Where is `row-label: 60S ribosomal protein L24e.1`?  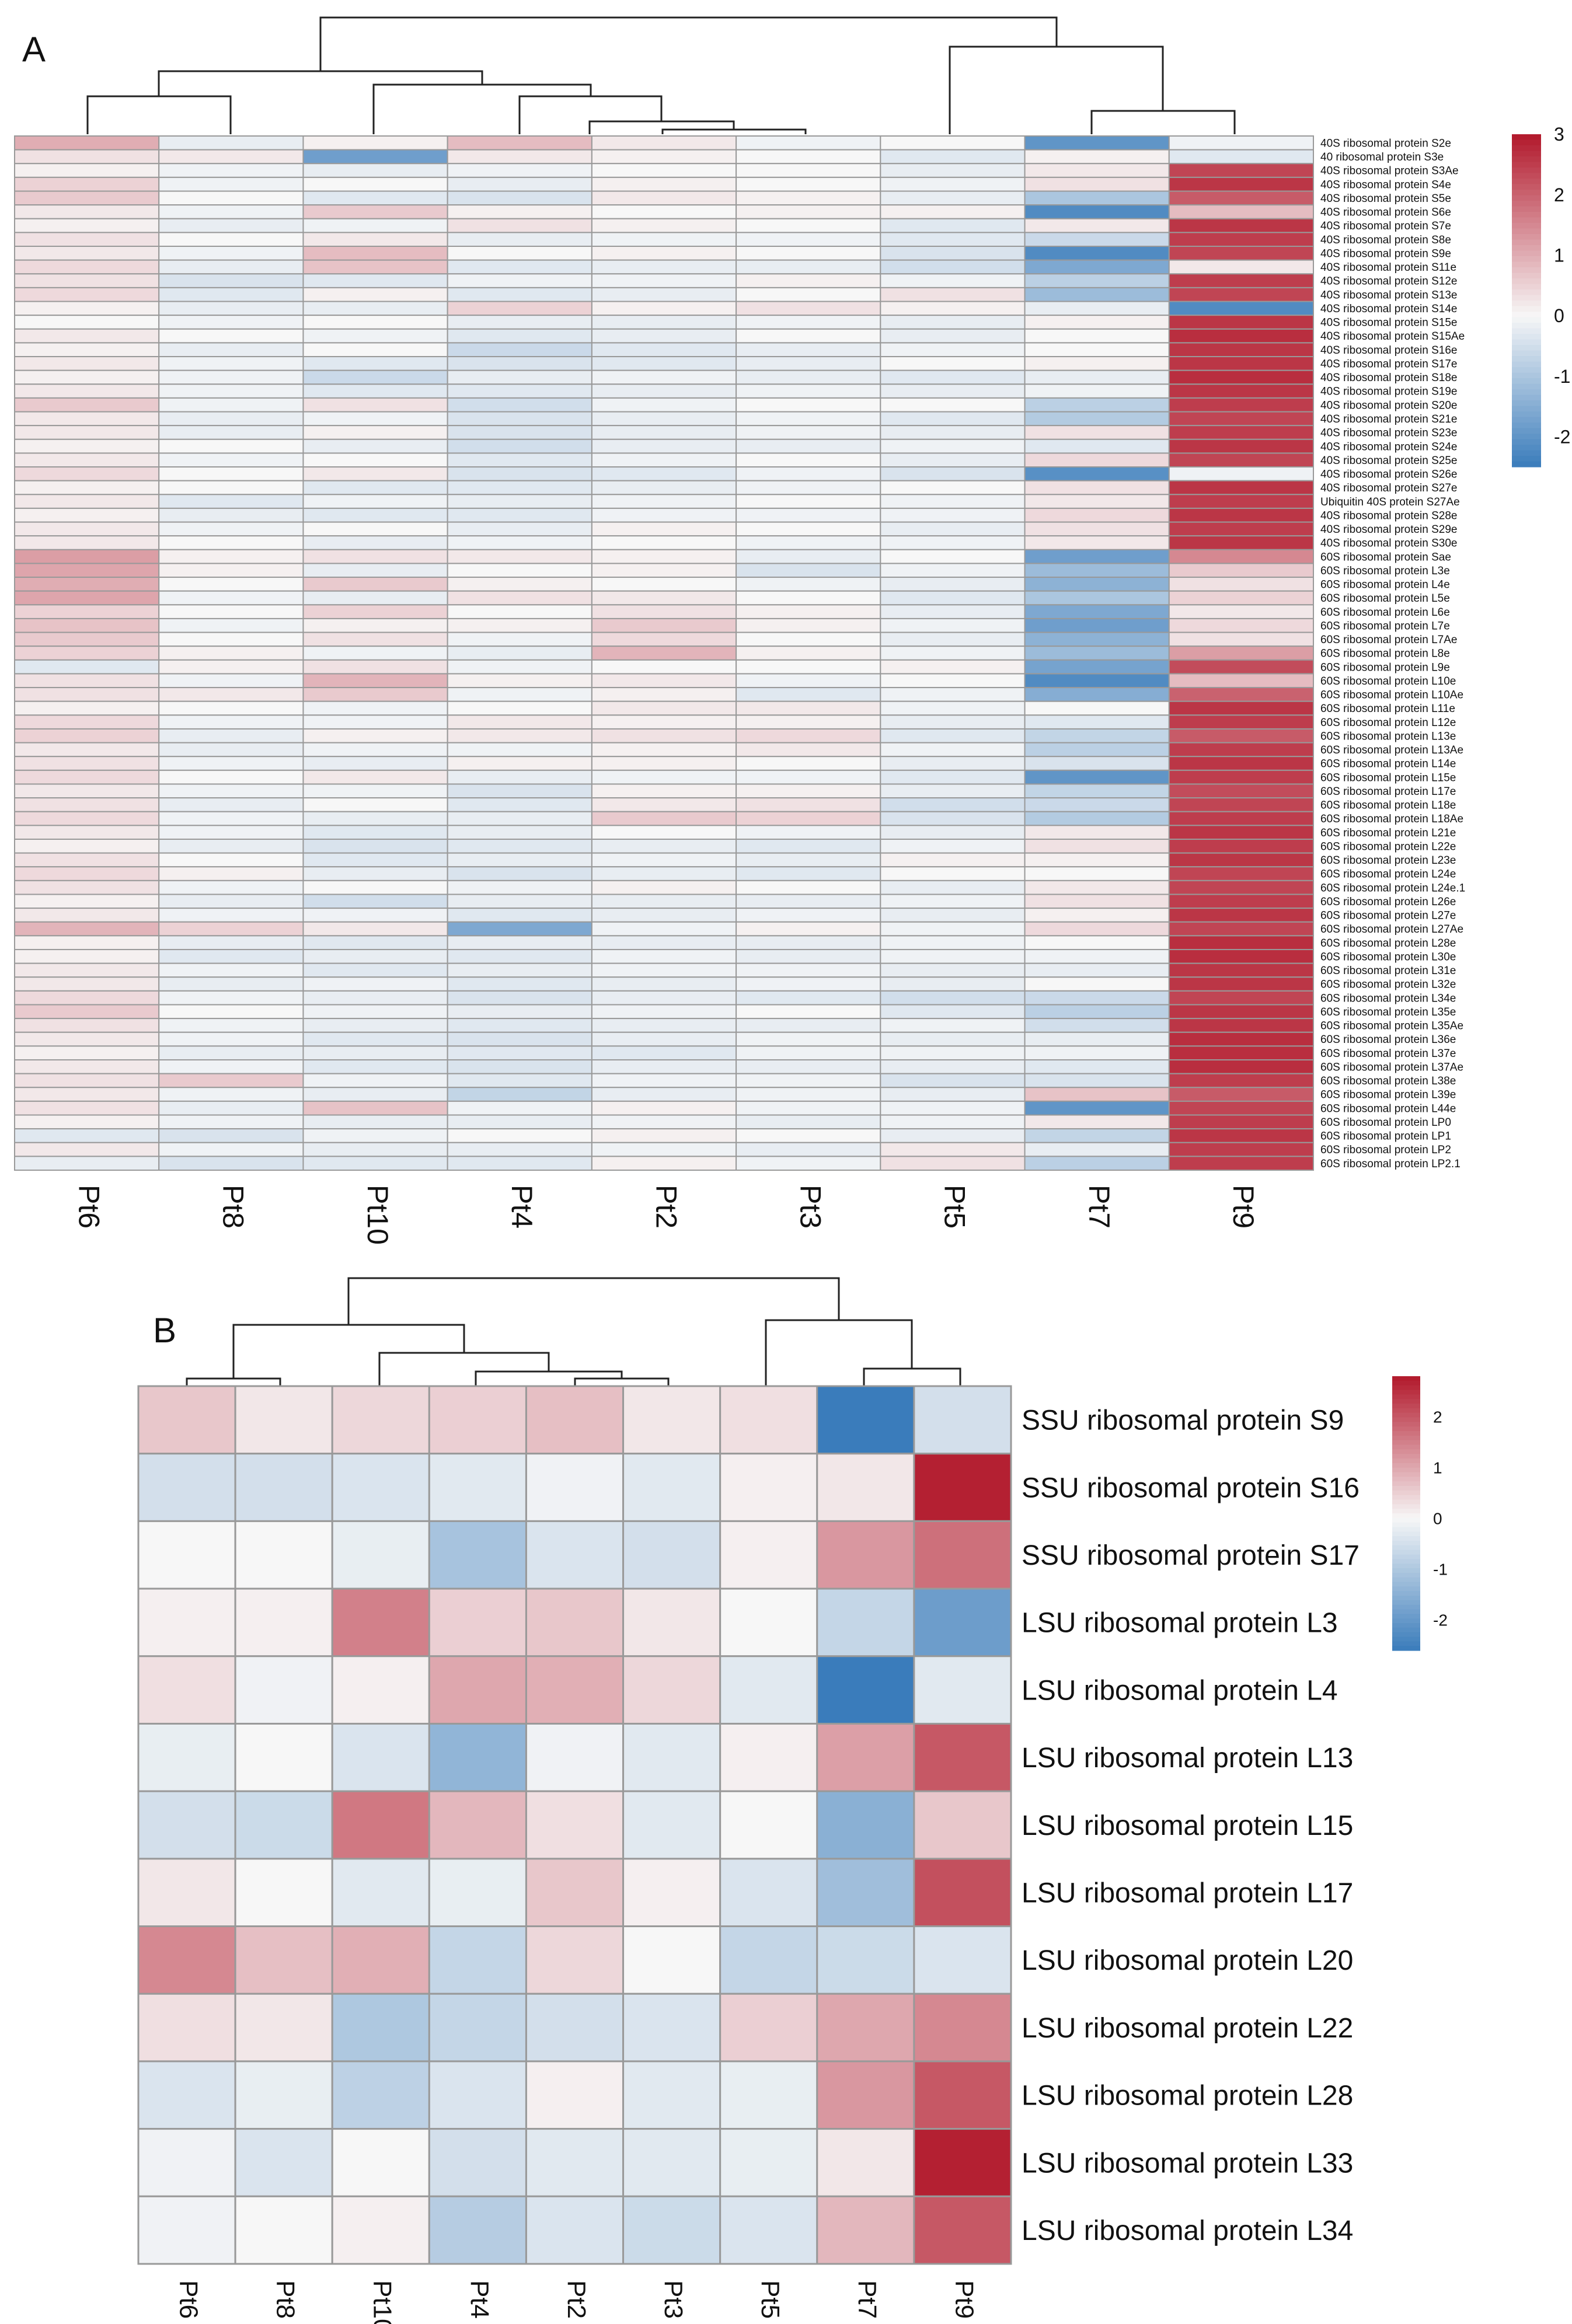 row-label: 60S ribosomal protein L24e.1 is located at coordinates (1392, 888).